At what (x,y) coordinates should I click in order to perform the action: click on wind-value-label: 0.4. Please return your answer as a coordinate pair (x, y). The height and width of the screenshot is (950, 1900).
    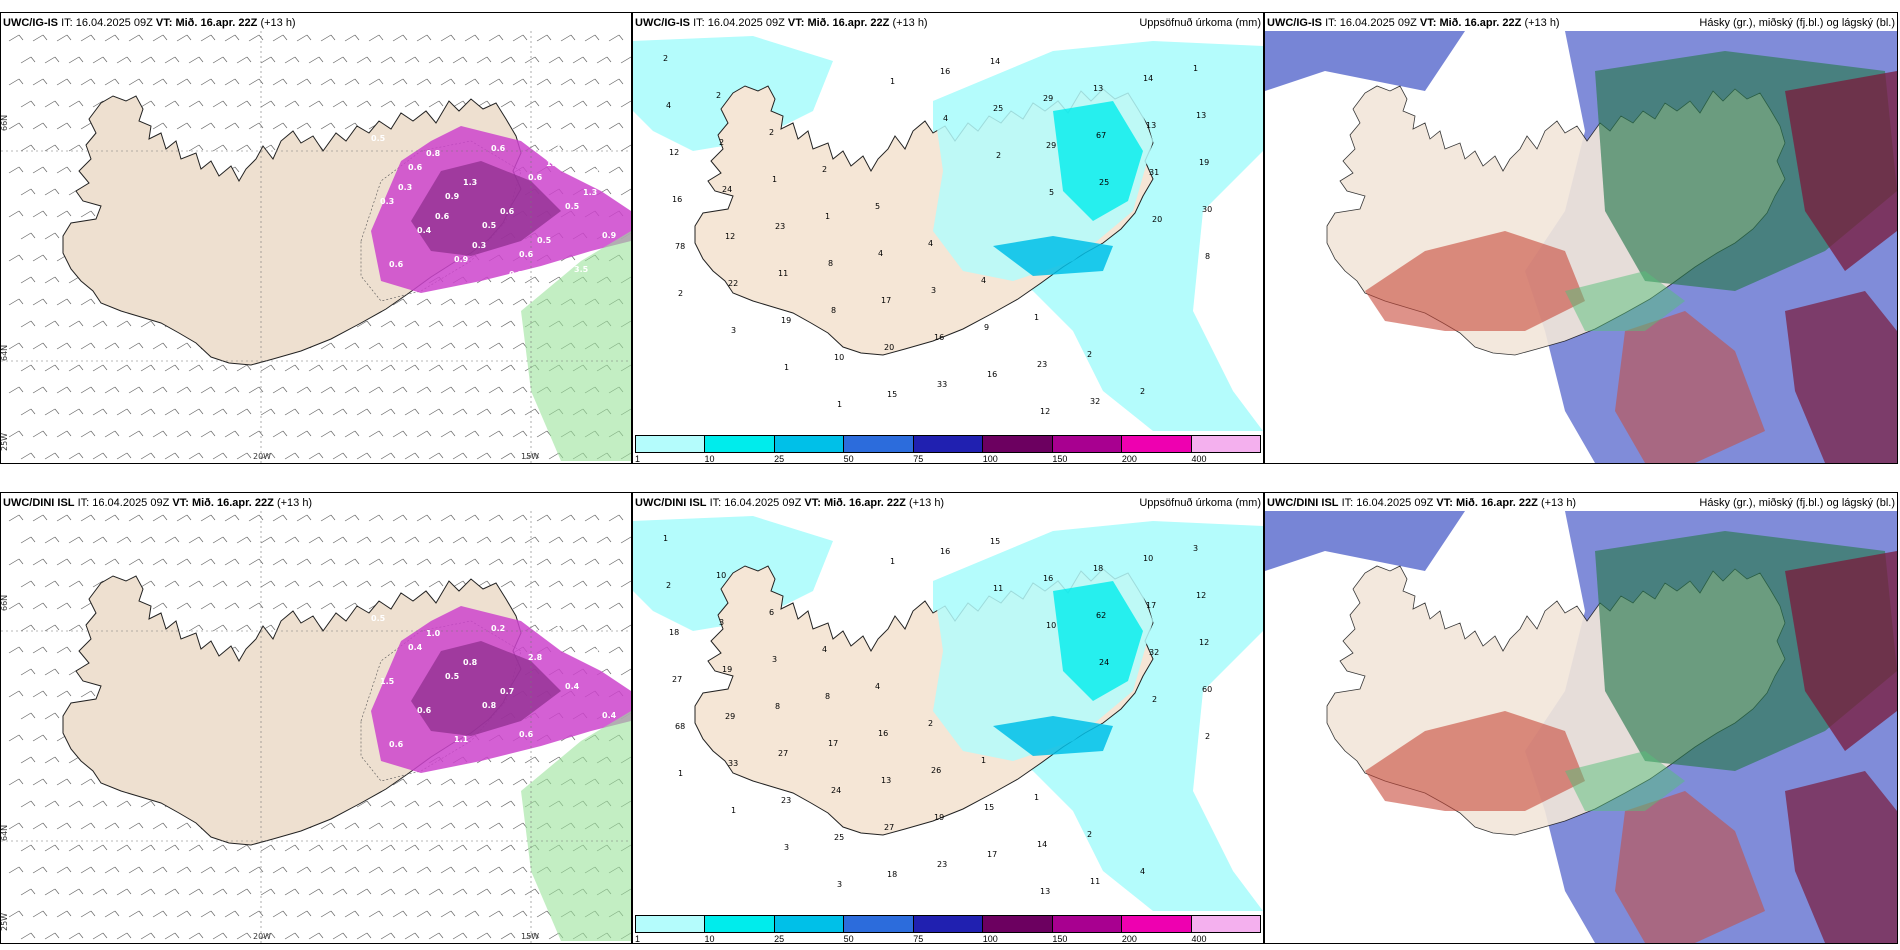
    Looking at the image, I should click on (572, 686).